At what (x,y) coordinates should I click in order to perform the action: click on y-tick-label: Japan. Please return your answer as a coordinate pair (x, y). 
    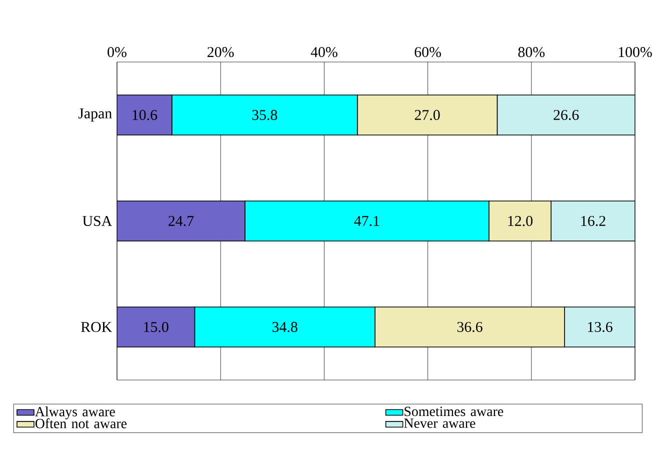
    Looking at the image, I should click on (95, 115).